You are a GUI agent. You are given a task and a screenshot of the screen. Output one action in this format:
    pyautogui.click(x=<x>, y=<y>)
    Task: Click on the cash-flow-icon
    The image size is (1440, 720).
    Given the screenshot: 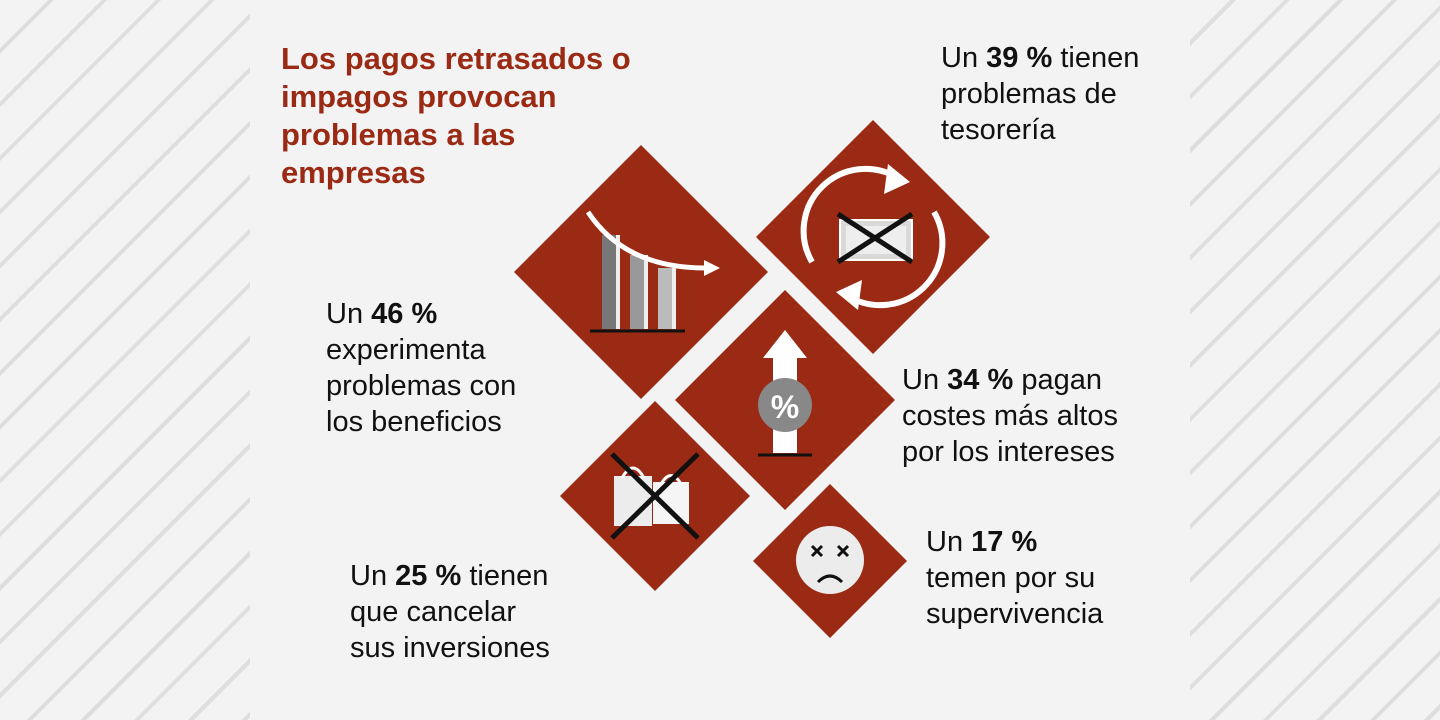 What is the action you would take?
    pyautogui.click(x=873, y=237)
    